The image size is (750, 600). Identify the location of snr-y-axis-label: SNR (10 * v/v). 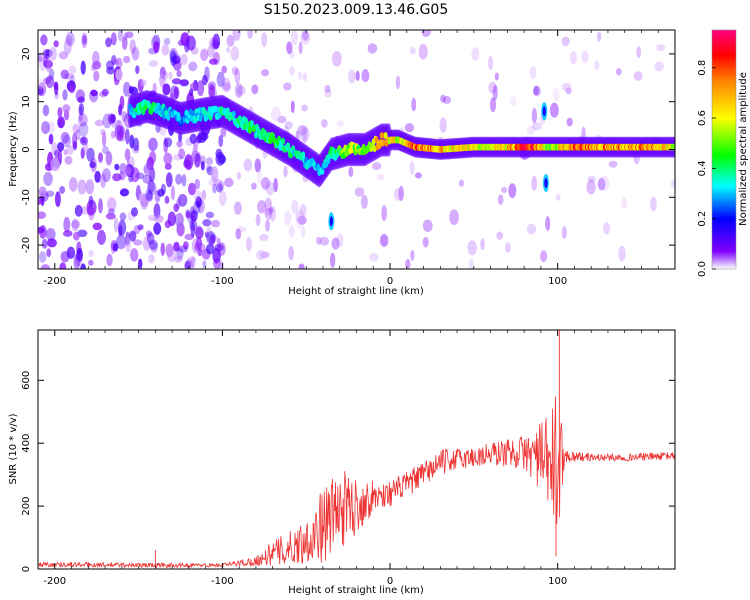
(13, 448).